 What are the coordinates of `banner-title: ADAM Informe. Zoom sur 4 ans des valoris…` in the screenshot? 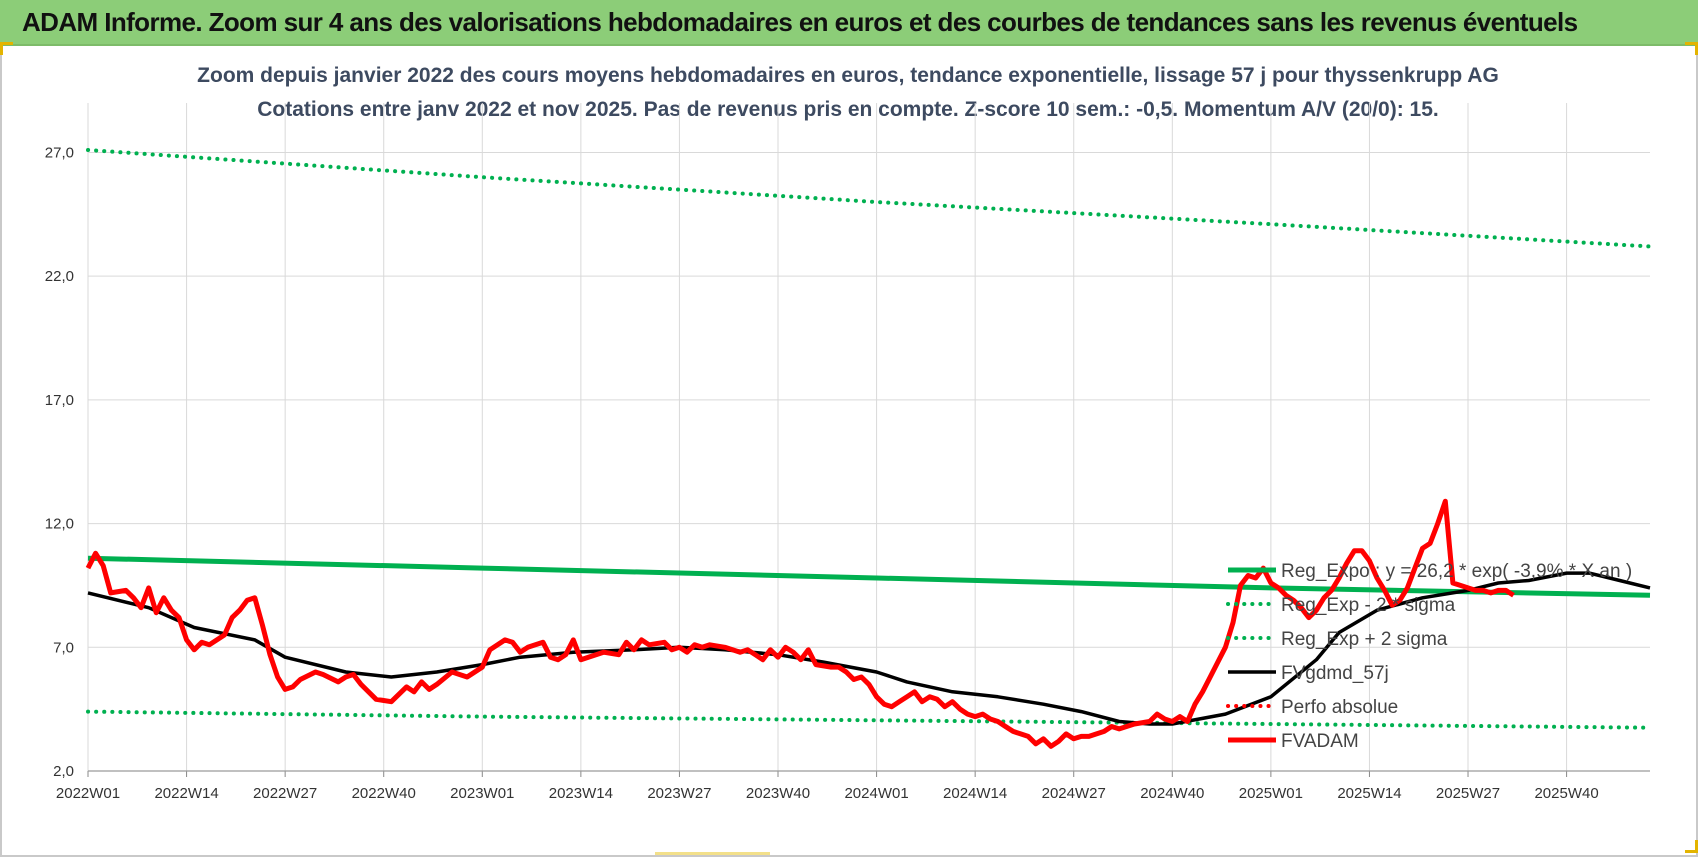 It's located at (800, 22).